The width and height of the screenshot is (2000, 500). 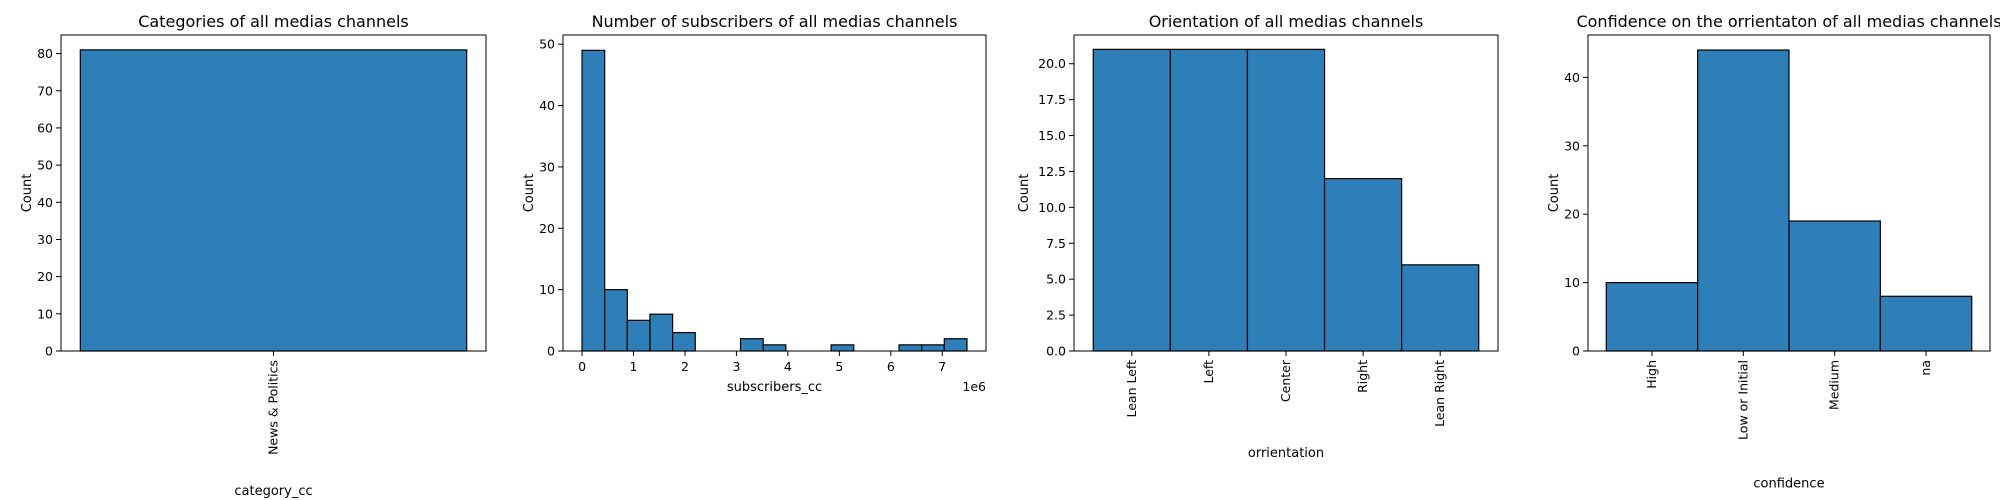 What do you see at coordinates (1052, 63) in the screenshot?
I see `y-tick-label: 20.0` at bounding box center [1052, 63].